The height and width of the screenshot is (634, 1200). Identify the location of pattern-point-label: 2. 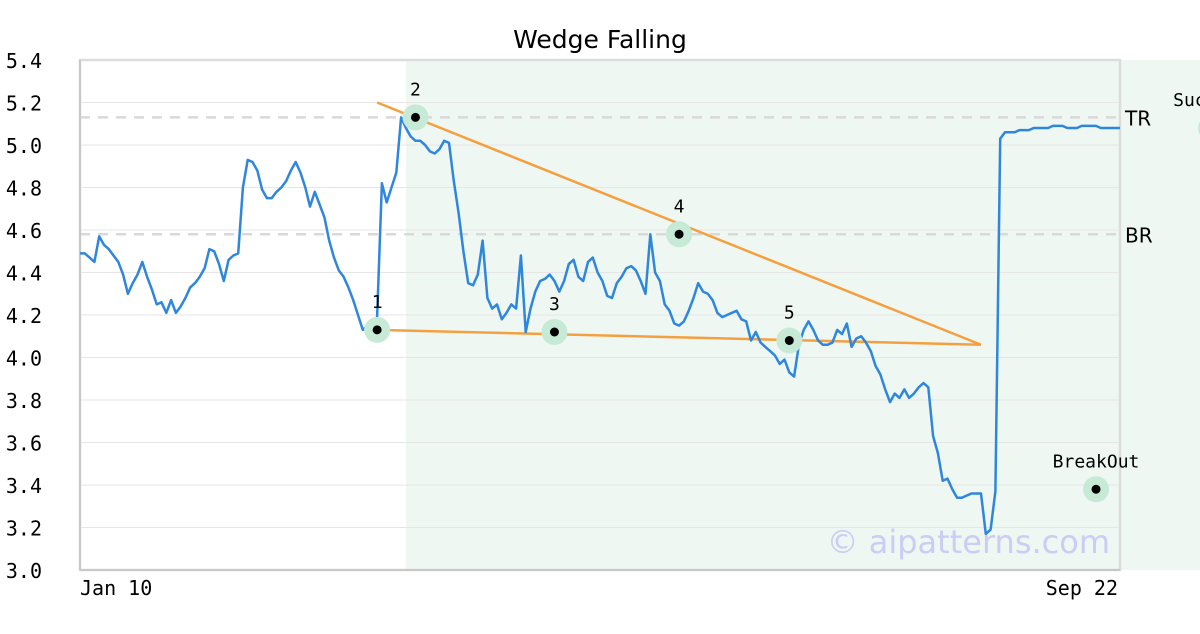
(415, 89).